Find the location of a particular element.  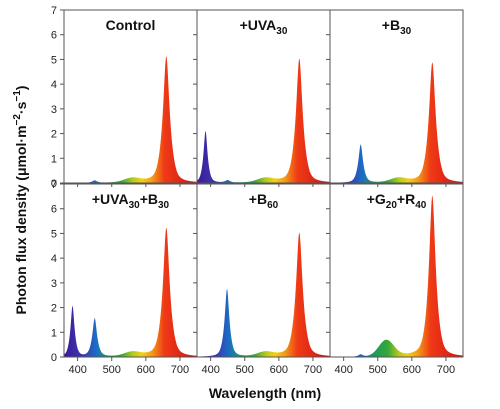

panel-title: Control is located at coordinates (131, 25).